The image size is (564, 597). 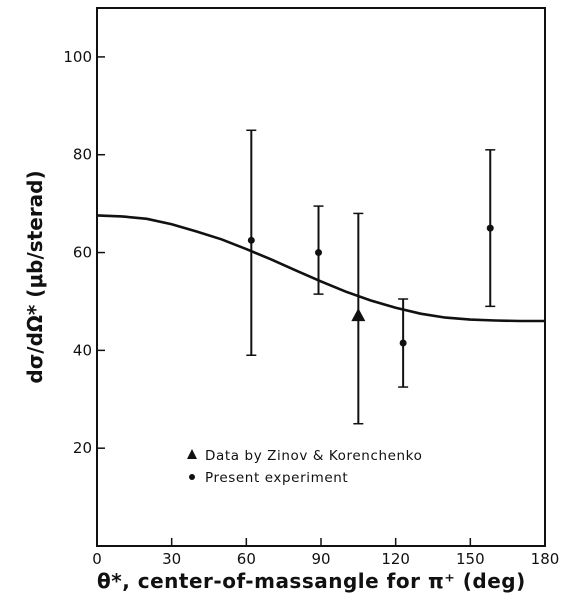 I want to click on legend-label: Data by Zinov & Korenchenko, so click(x=313, y=456).